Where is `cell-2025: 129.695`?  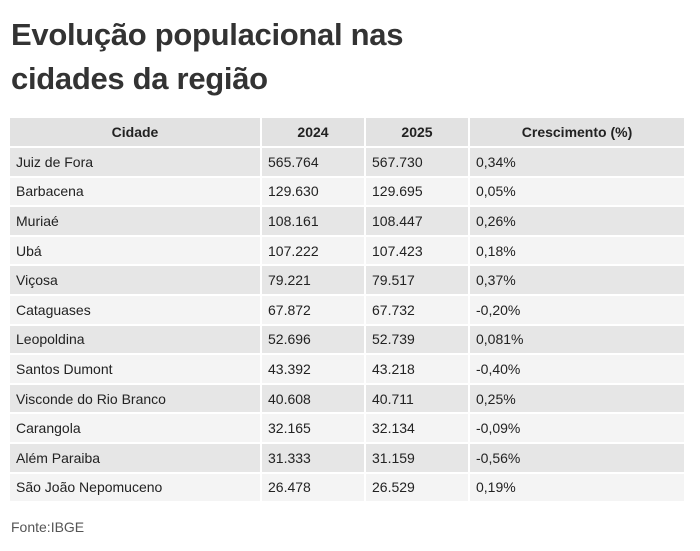 cell-2025: 129.695 is located at coordinates (418, 192).